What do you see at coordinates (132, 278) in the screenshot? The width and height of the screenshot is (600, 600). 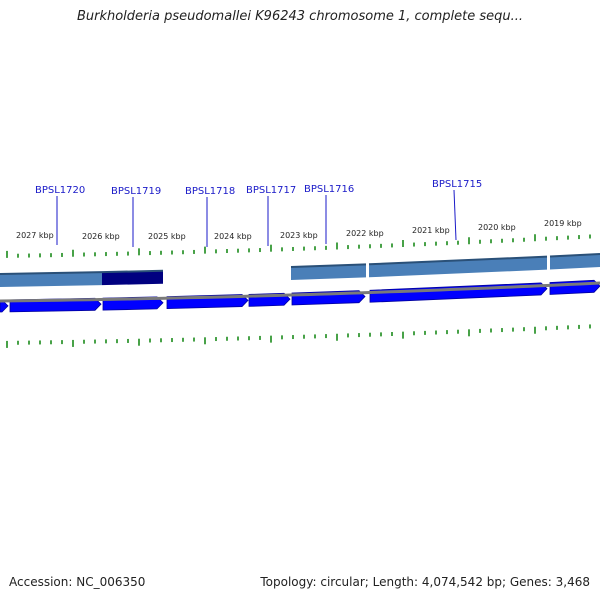 I see `region-band-selected` at bounding box center [132, 278].